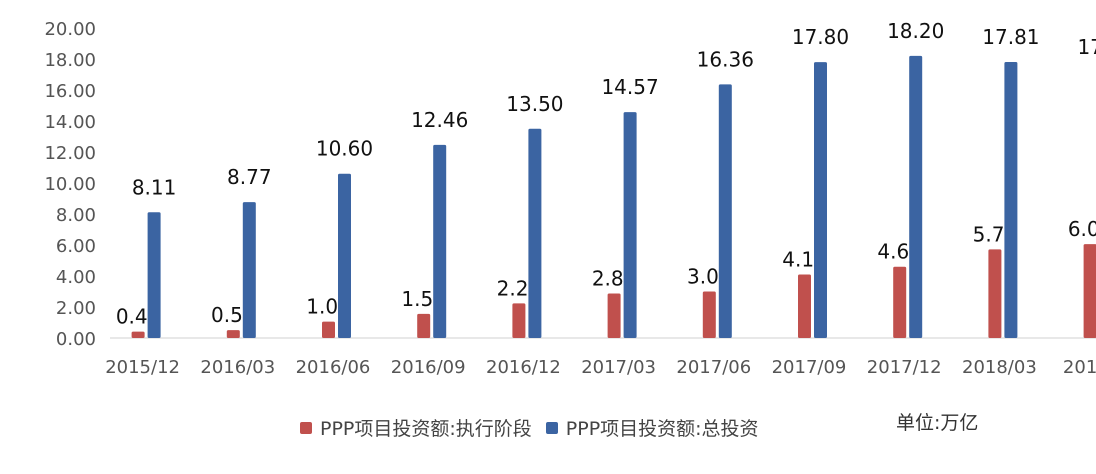  What do you see at coordinates (142, 367) in the screenshot?
I see `x-tick-label: 2015/12` at bounding box center [142, 367].